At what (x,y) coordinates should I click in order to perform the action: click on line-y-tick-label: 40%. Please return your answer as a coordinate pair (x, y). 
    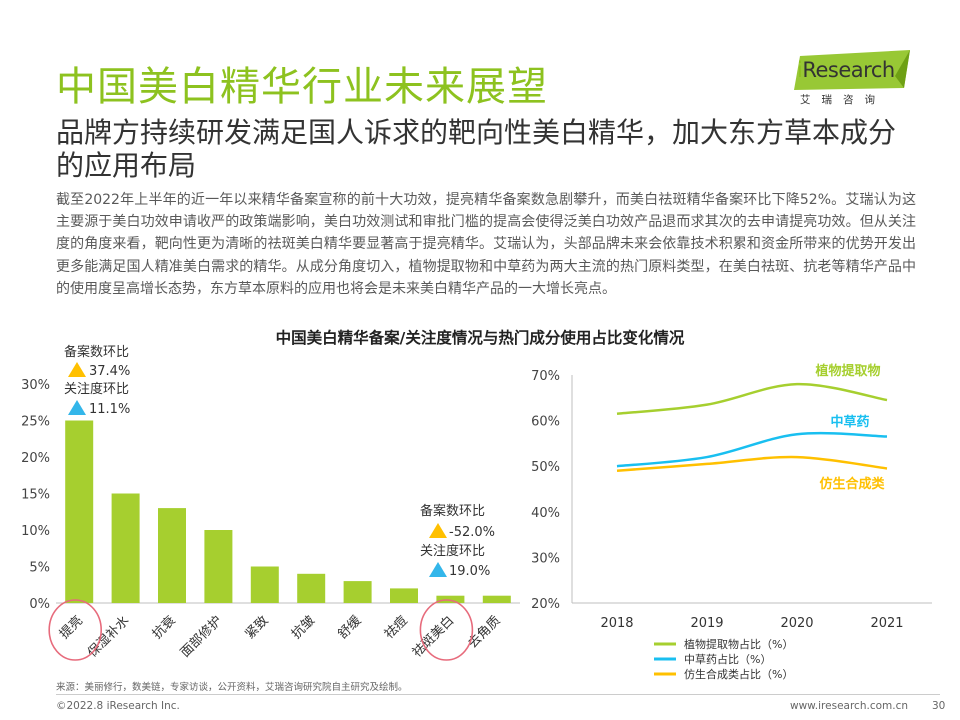
    Looking at the image, I should click on (545, 513).